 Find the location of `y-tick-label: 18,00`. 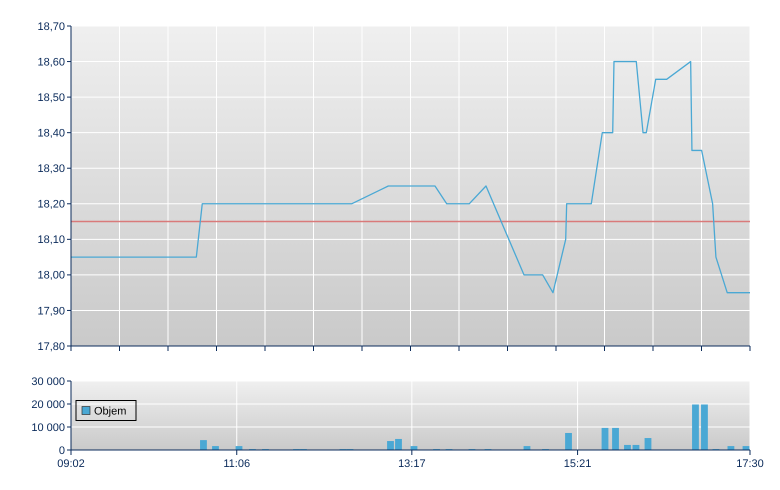

y-tick-label: 18,00 is located at coordinates (51, 276).